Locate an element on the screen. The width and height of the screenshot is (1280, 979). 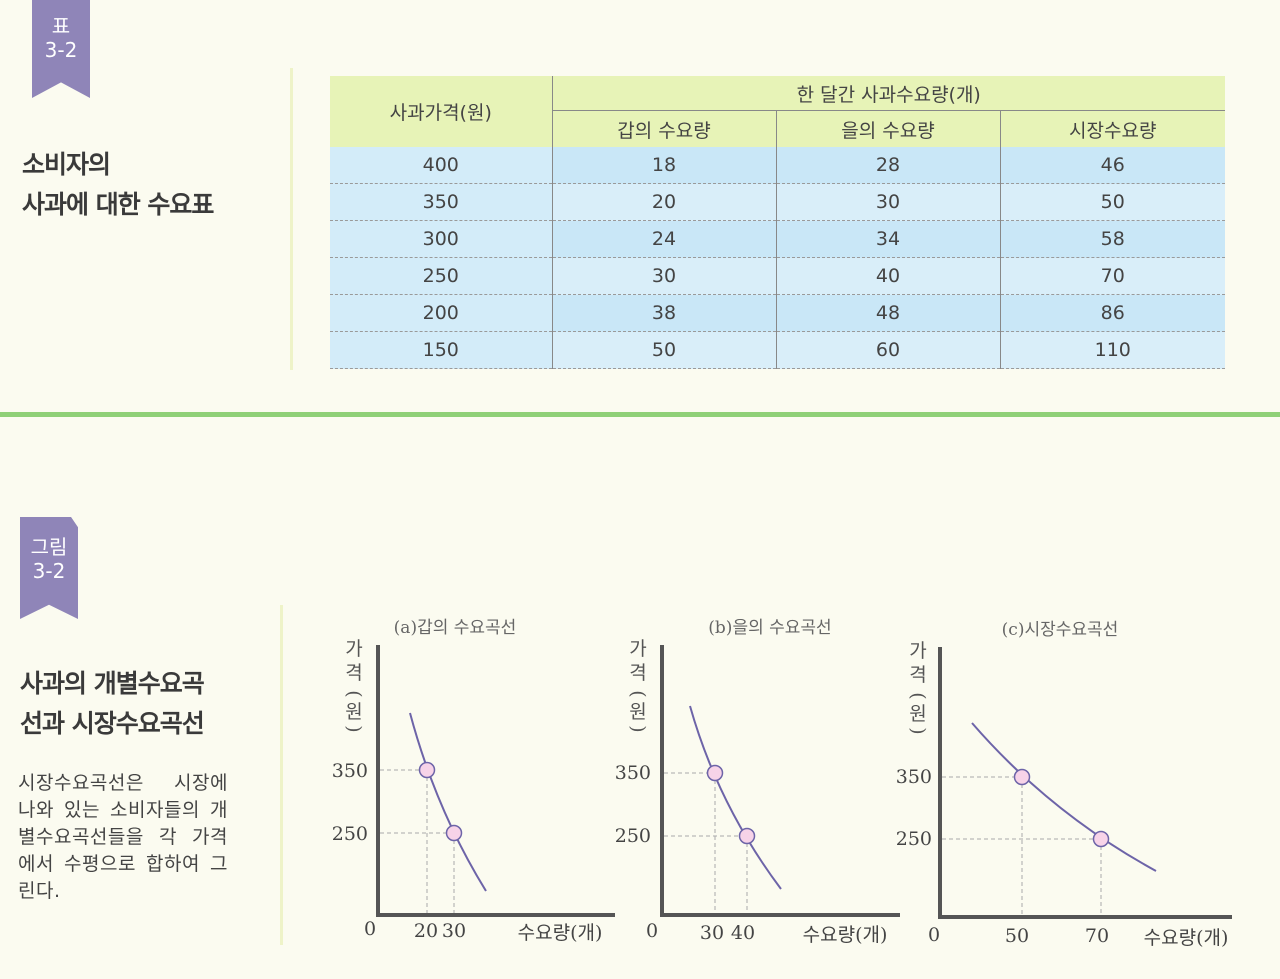
figure-label-number: 3-2 is located at coordinates (49, 571).